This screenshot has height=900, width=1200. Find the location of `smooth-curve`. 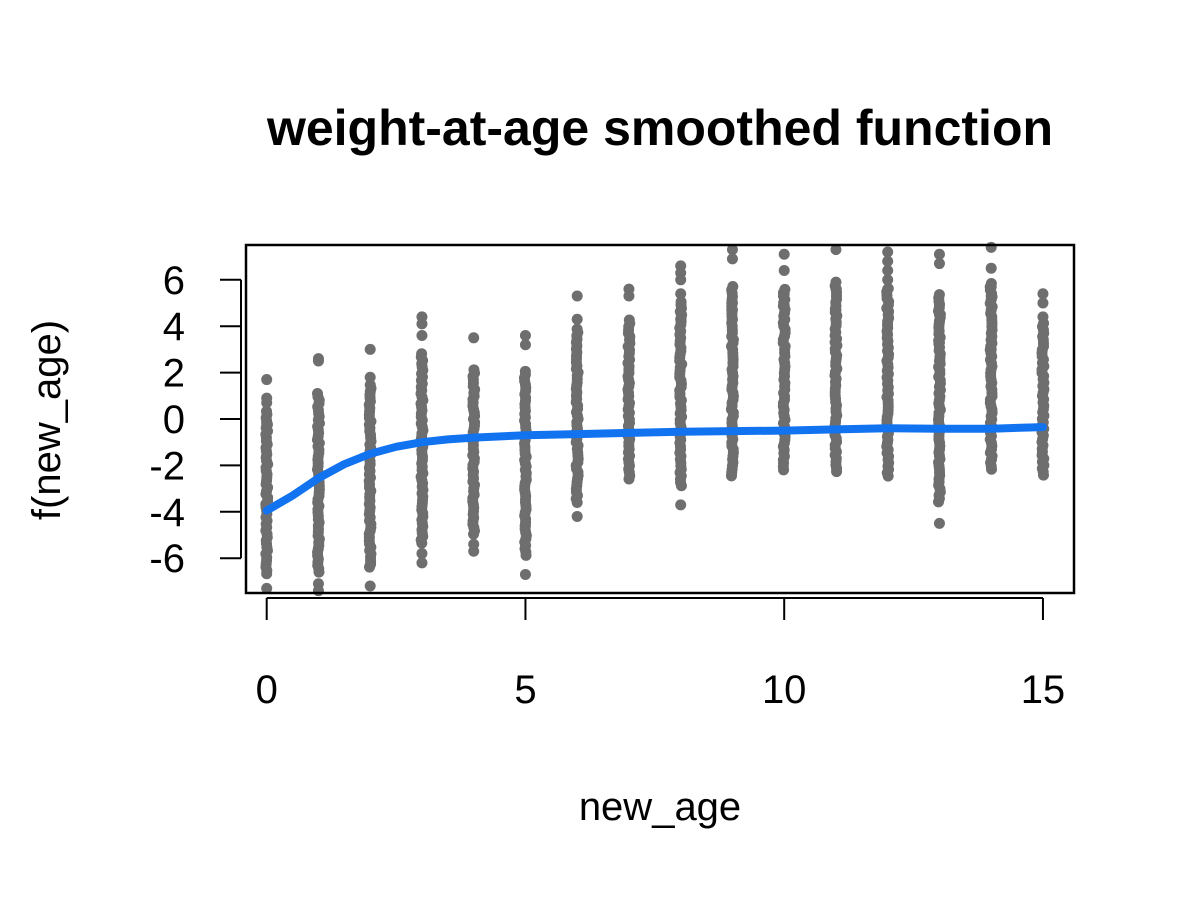

smooth-curve is located at coordinates (654, 469).